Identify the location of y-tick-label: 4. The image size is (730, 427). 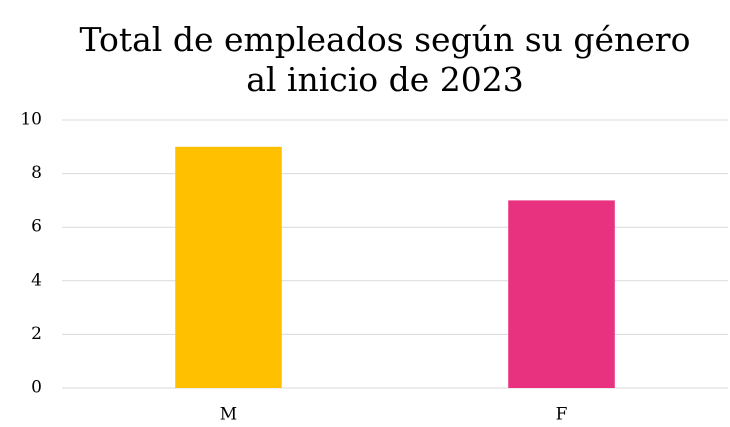
(36, 280).